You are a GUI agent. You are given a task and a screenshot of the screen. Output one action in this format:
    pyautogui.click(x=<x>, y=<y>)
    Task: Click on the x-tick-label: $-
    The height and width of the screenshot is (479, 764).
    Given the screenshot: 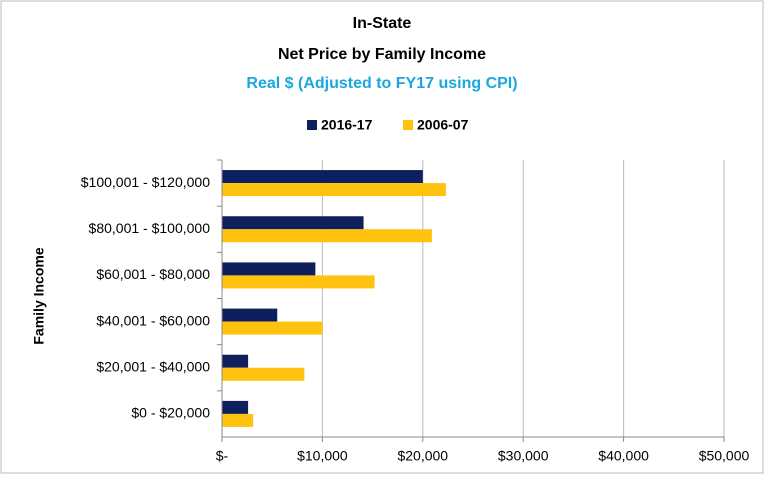 What is the action you would take?
    pyautogui.click(x=222, y=456)
    